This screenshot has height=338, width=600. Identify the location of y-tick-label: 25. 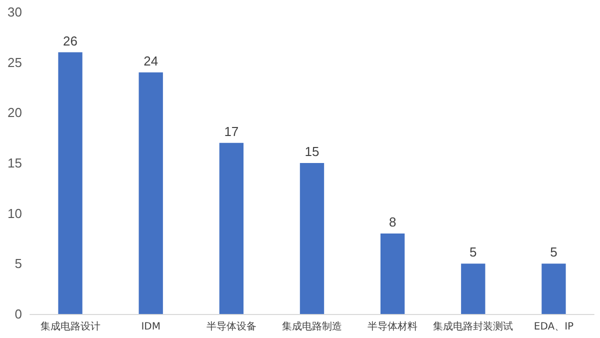
(15, 62).